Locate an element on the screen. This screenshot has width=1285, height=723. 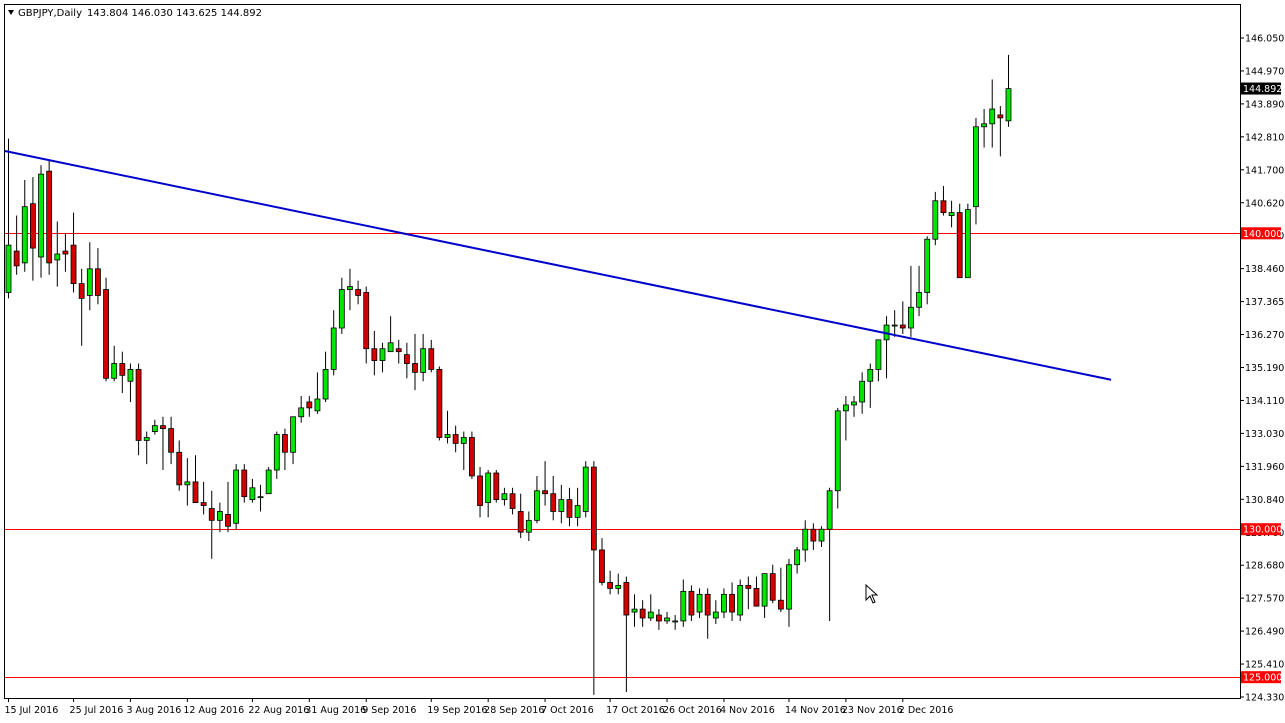
y-tick-label: 144.970 is located at coordinates (1264, 71).